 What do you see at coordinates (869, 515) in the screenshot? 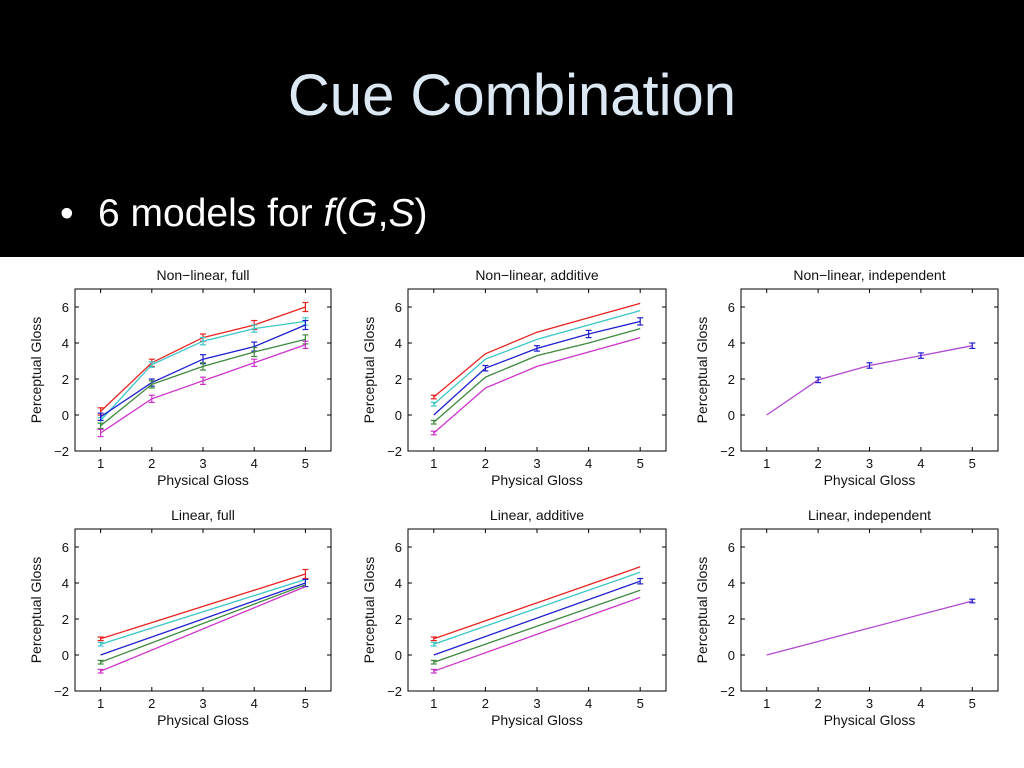
I see `subplot-title: Linear, independent` at bounding box center [869, 515].